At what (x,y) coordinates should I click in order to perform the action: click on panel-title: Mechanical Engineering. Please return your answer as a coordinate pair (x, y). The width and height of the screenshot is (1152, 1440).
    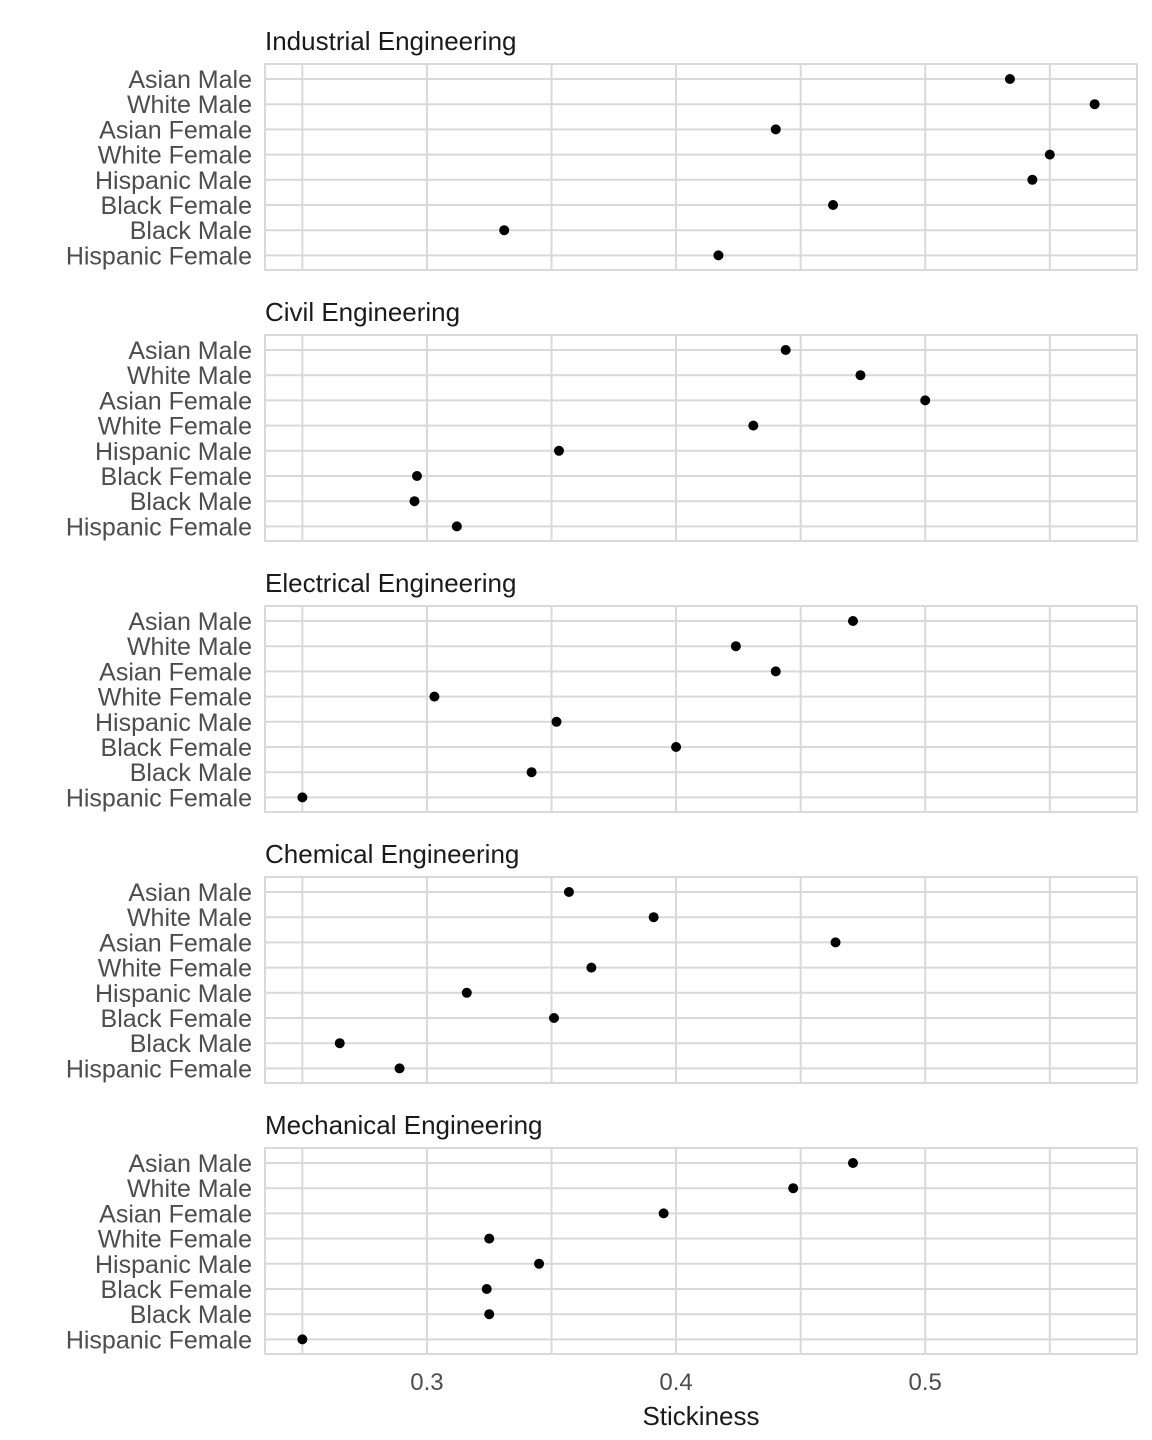
    Looking at the image, I should click on (404, 1125).